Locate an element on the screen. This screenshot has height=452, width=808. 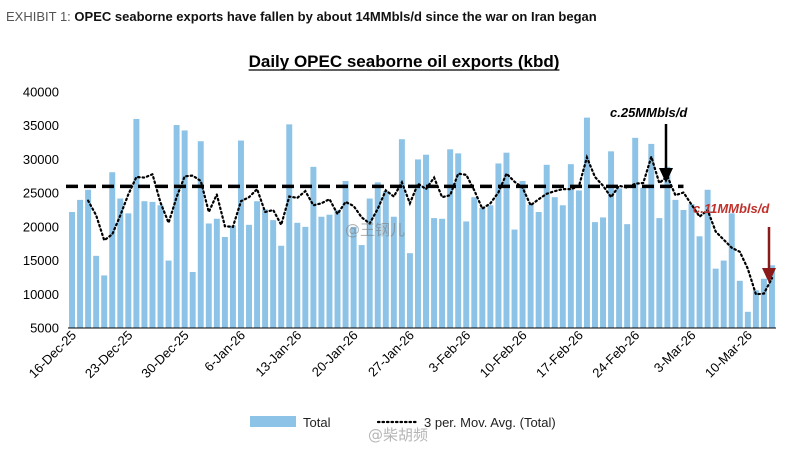
x-tick-label: 23-Dec-25 is located at coordinates (109, 355).